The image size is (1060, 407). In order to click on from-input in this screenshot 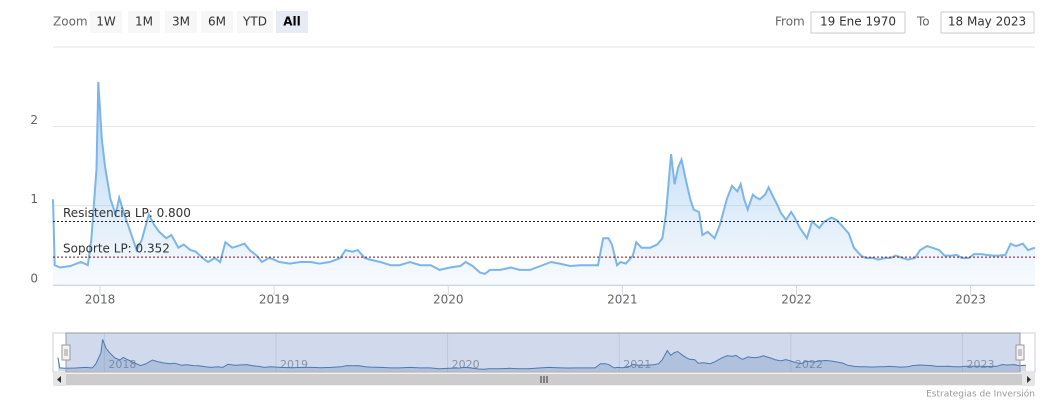, I will do `click(858, 22)`.